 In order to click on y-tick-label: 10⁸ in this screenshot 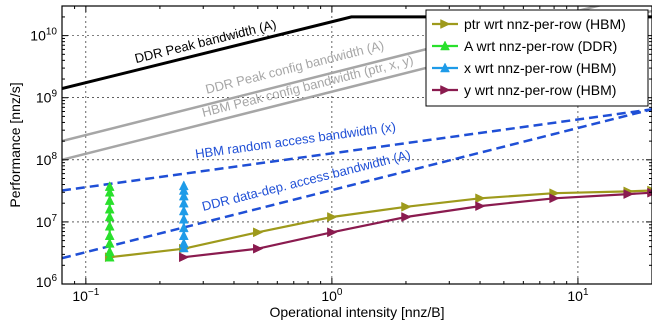, I will do `click(47, 159)`.